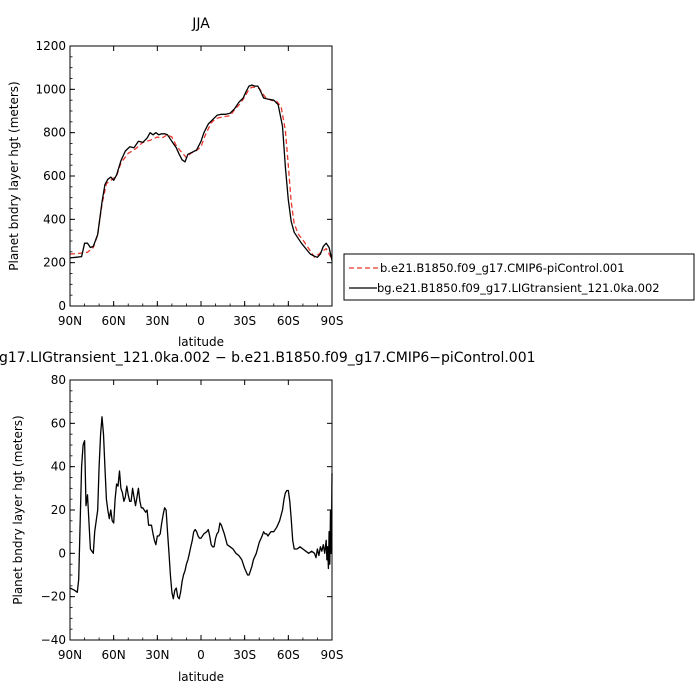  Describe the element at coordinates (54, 133) in the screenshot. I see `top-y-tick-label: 800` at that location.